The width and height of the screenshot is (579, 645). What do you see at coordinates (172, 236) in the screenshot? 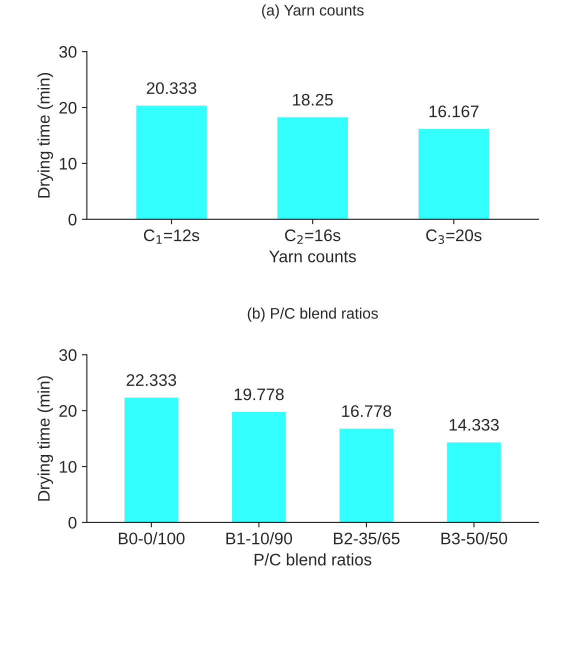
I see `x-tick-label: C$_{1}$=12s` at bounding box center [172, 236].